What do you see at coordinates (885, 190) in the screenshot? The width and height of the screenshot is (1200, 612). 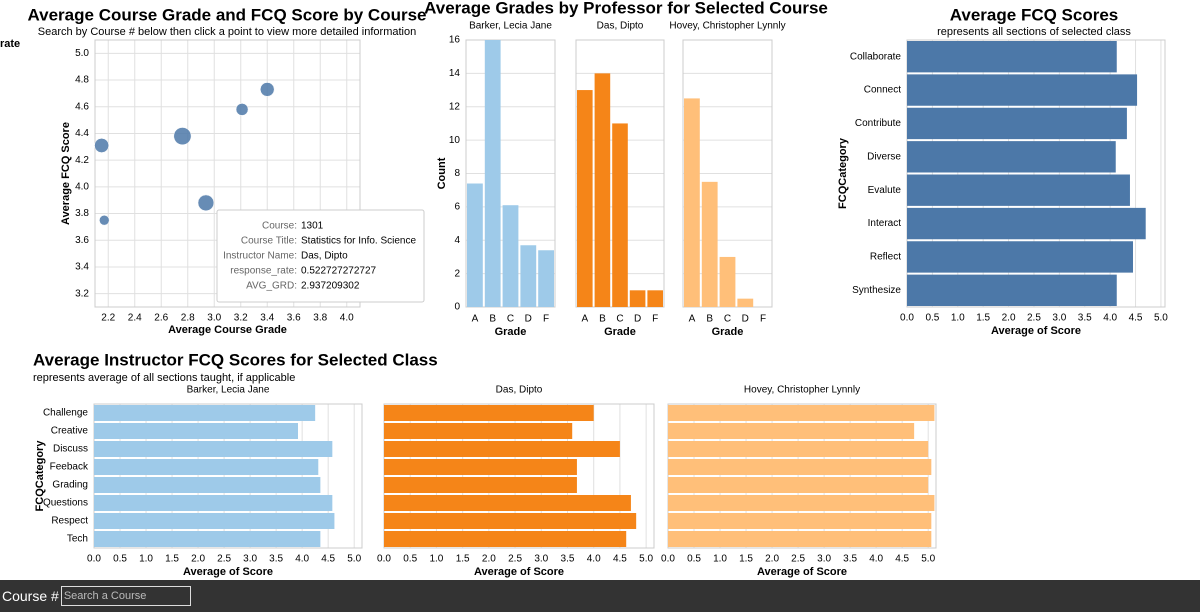 I see `y-tick-label: Evalute` at bounding box center [885, 190].